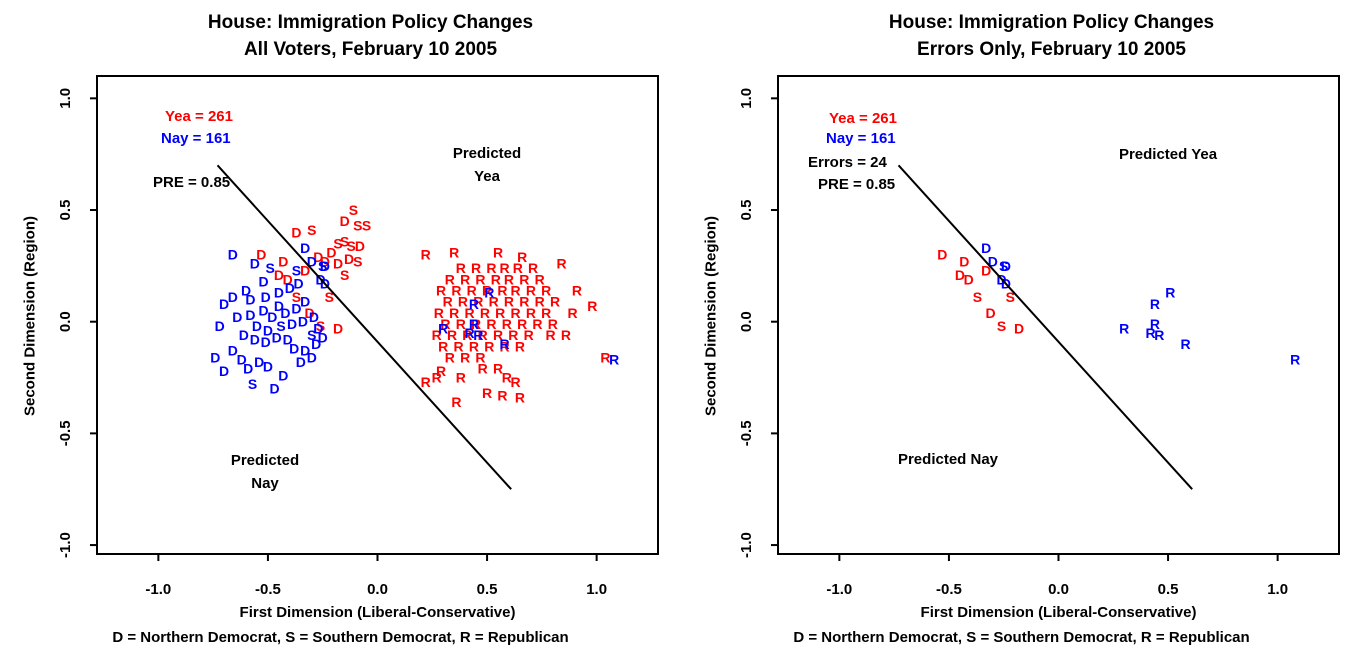 This screenshot has height=651, width=1362. I want to click on predicted-region-label: Predicted Nay, so click(948, 459).